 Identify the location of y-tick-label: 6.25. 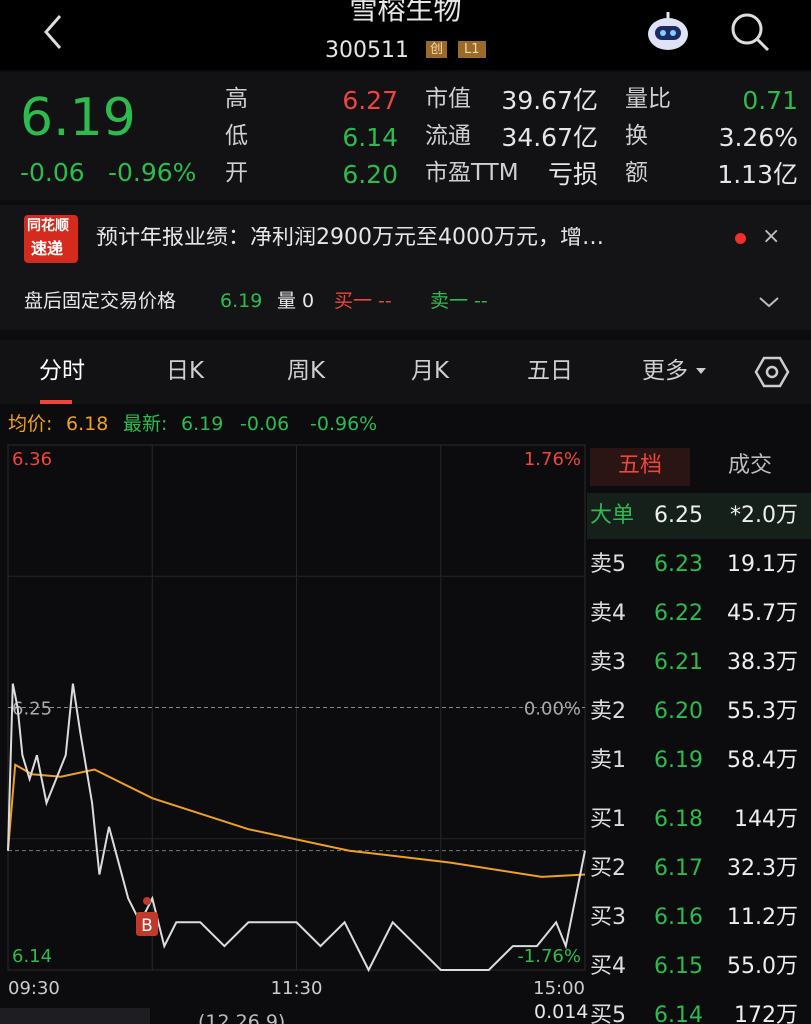
(32, 709).